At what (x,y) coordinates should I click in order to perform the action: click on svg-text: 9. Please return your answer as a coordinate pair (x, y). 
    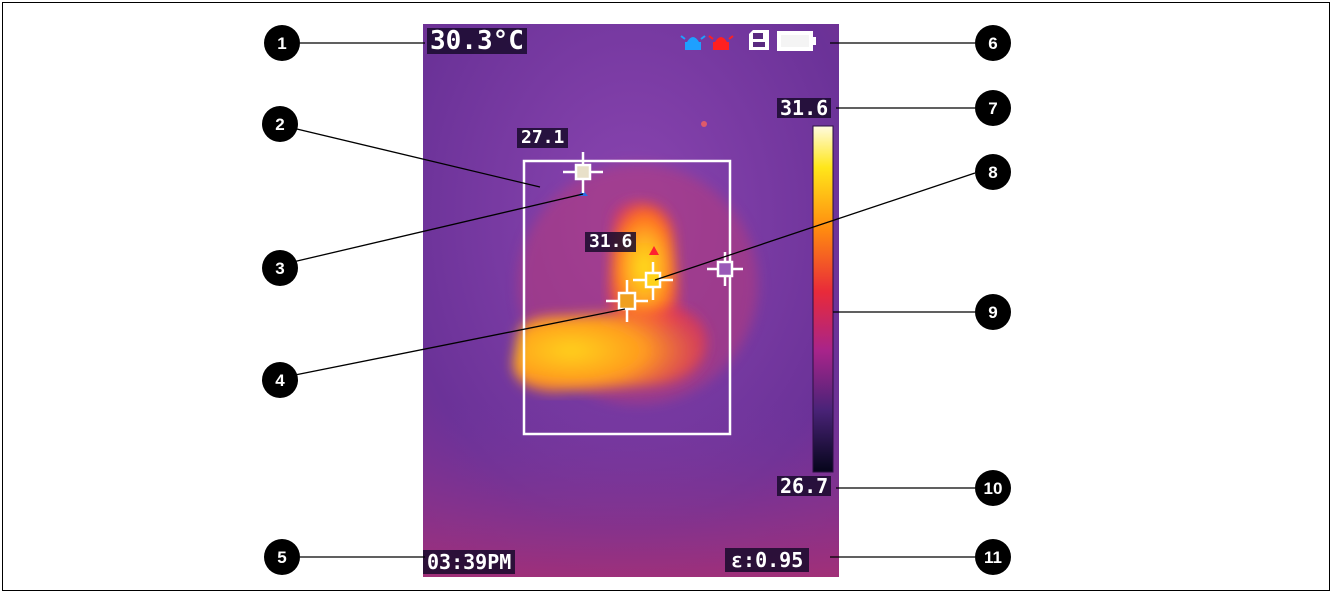
    Looking at the image, I should click on (992, 312).